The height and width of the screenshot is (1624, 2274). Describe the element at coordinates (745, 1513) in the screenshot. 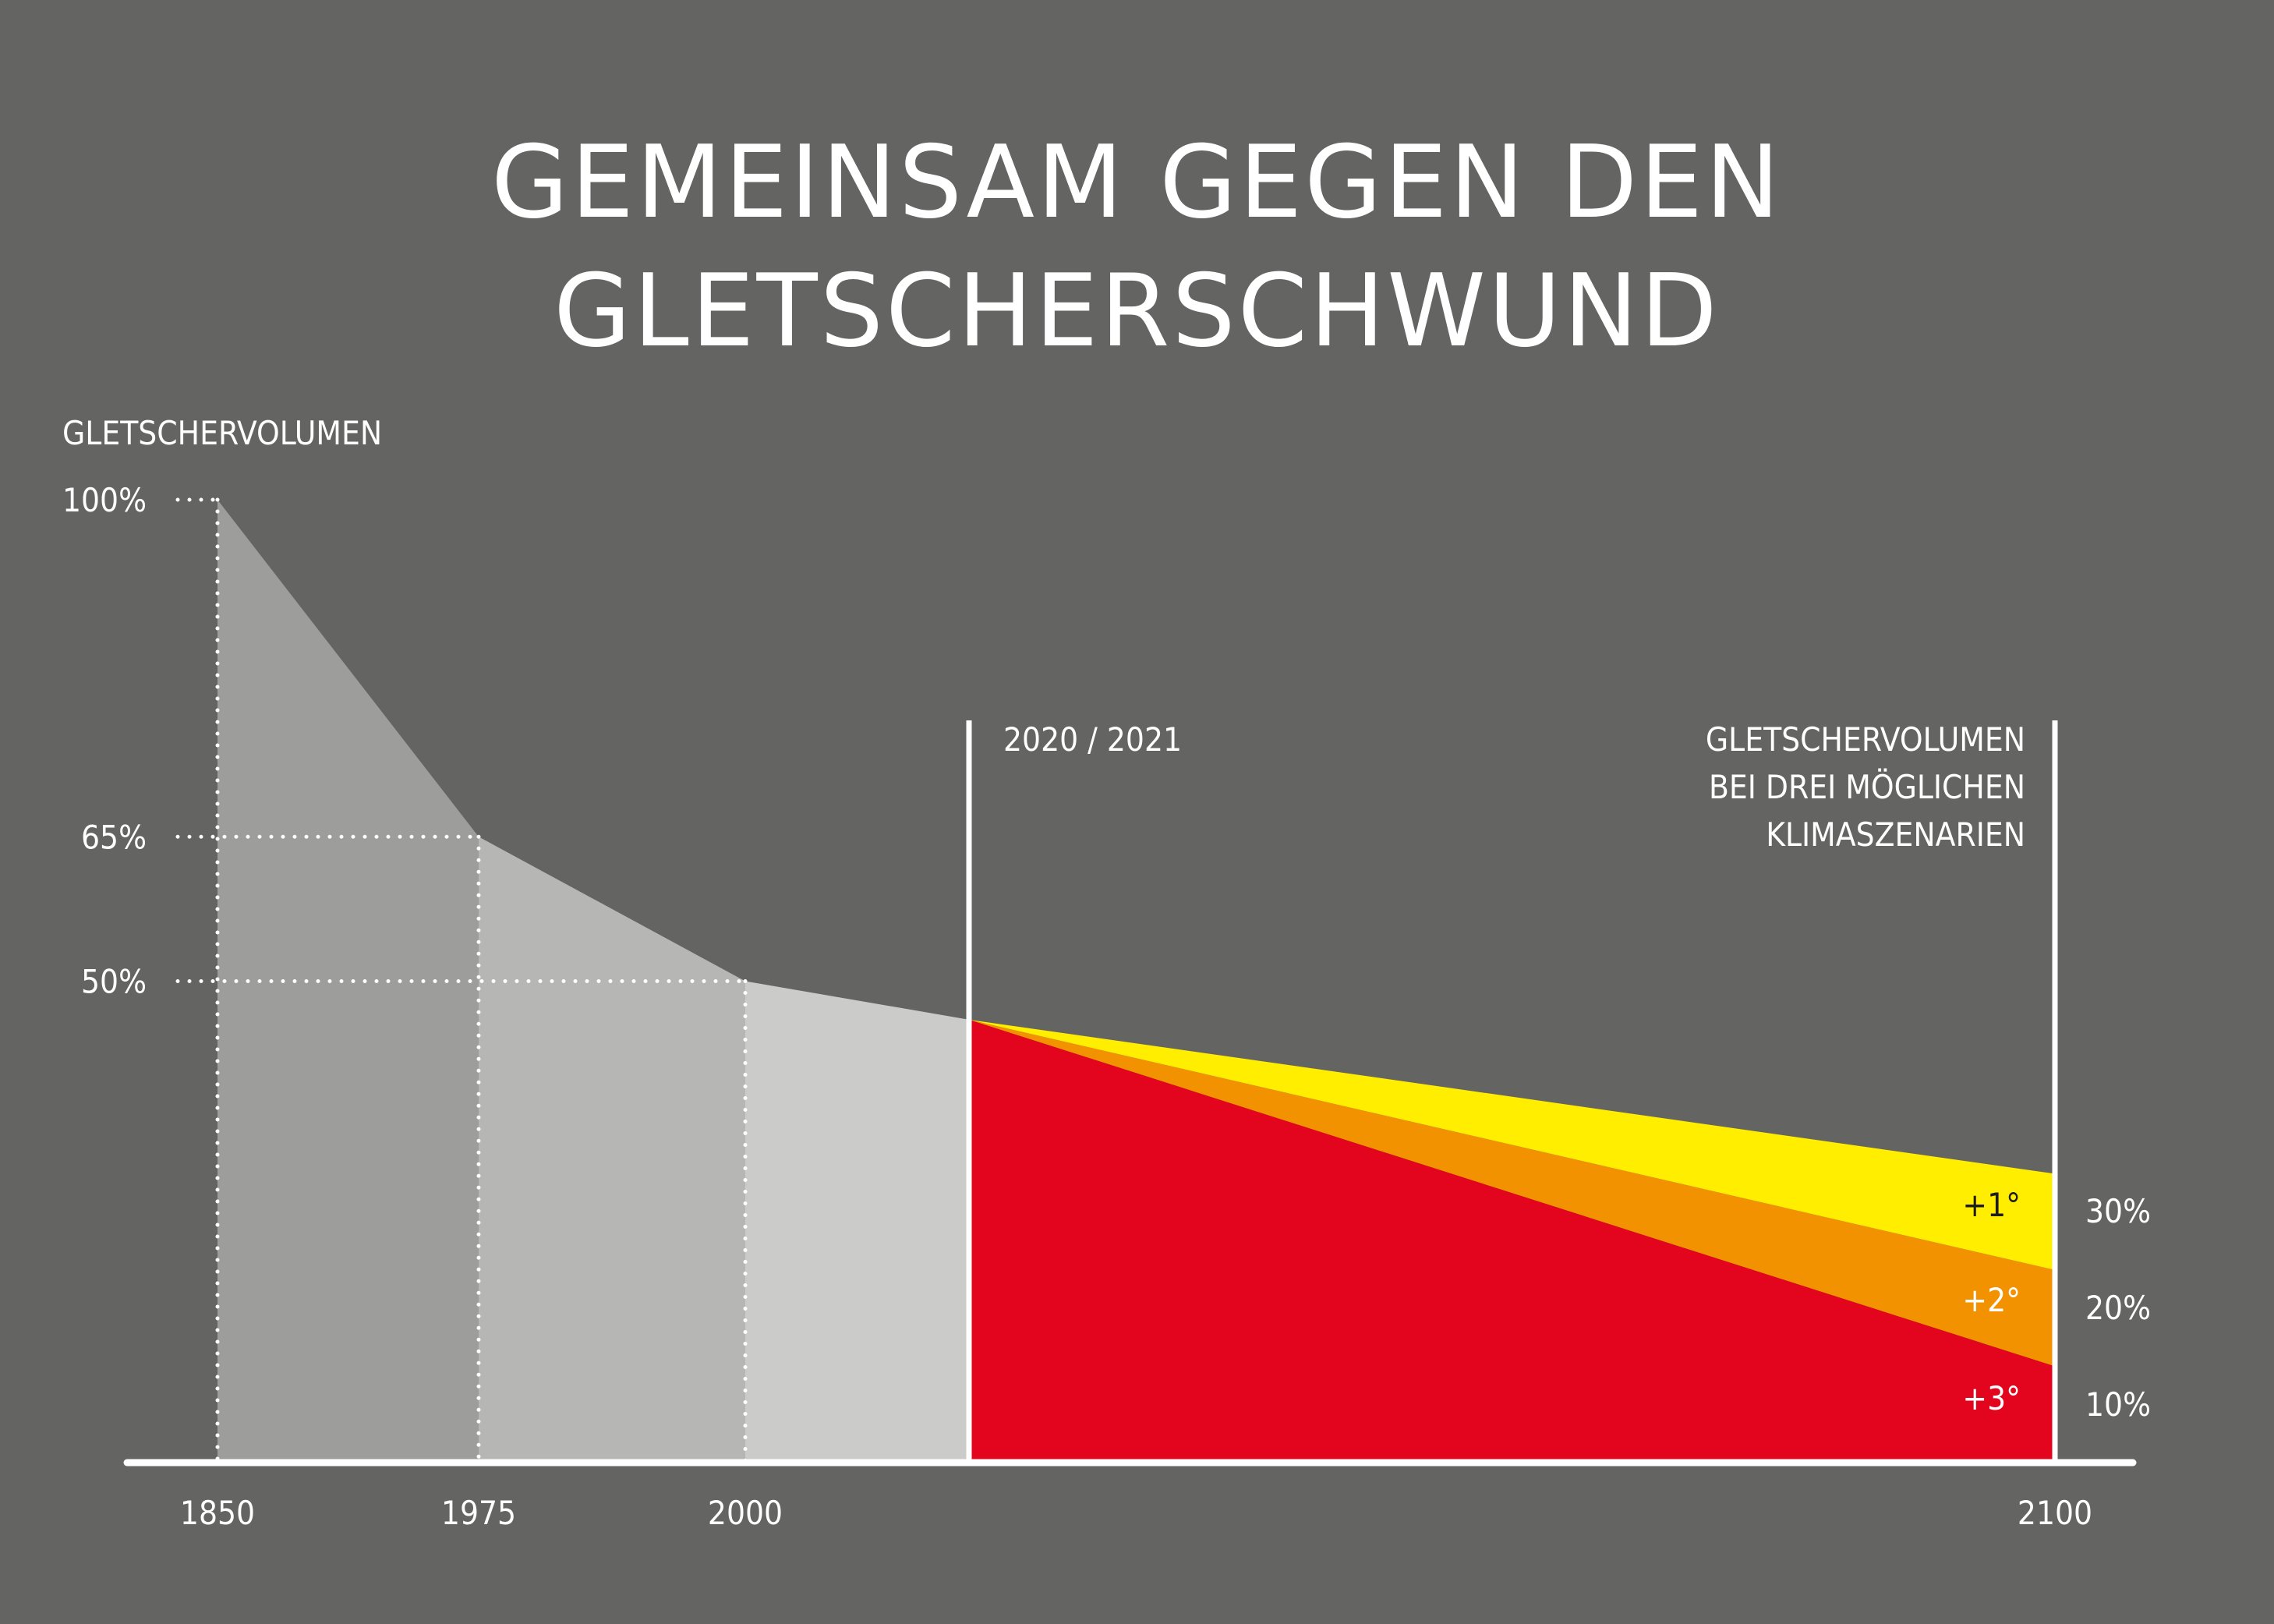

I see `x-tick-label: 2000` at that location.